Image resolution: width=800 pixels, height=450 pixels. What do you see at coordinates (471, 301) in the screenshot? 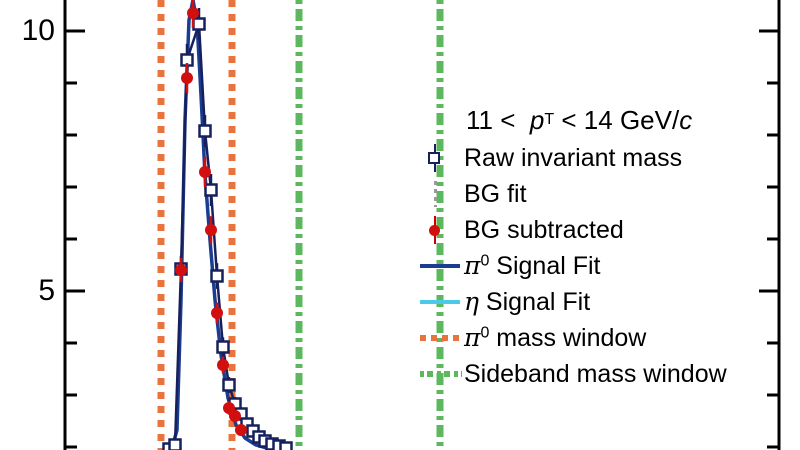
I see `eta-glyph: η` at bounding box center [471, 301].